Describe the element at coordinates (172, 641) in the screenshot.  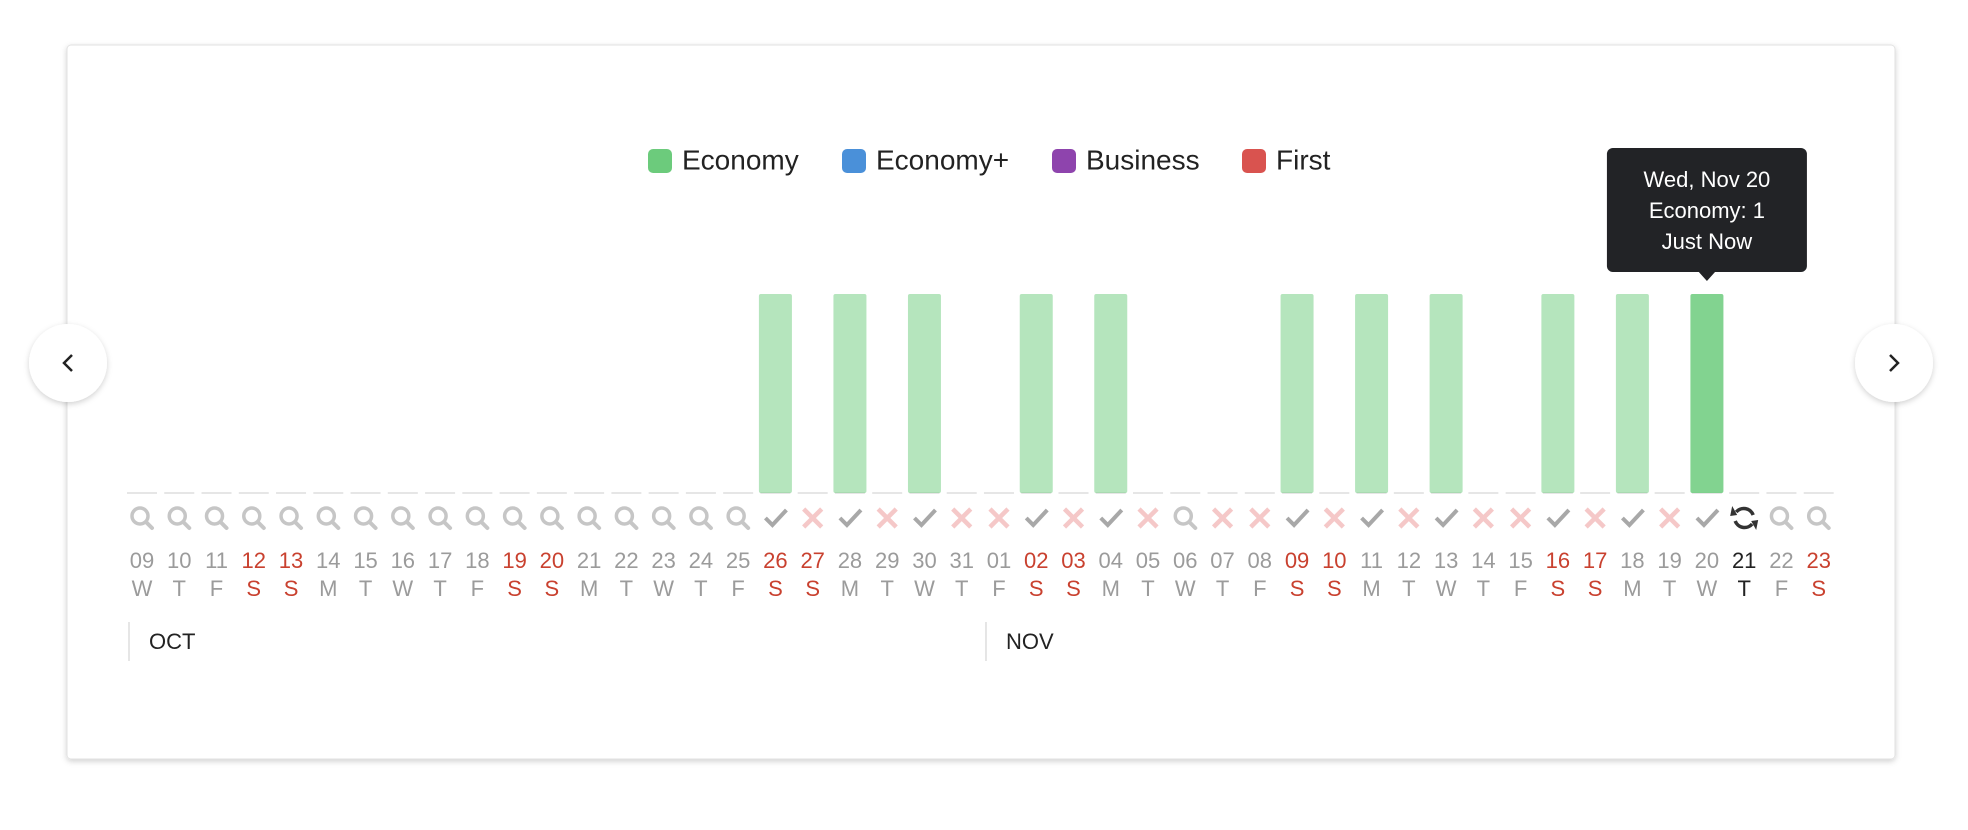
I see `month-label: OCT` at that location.